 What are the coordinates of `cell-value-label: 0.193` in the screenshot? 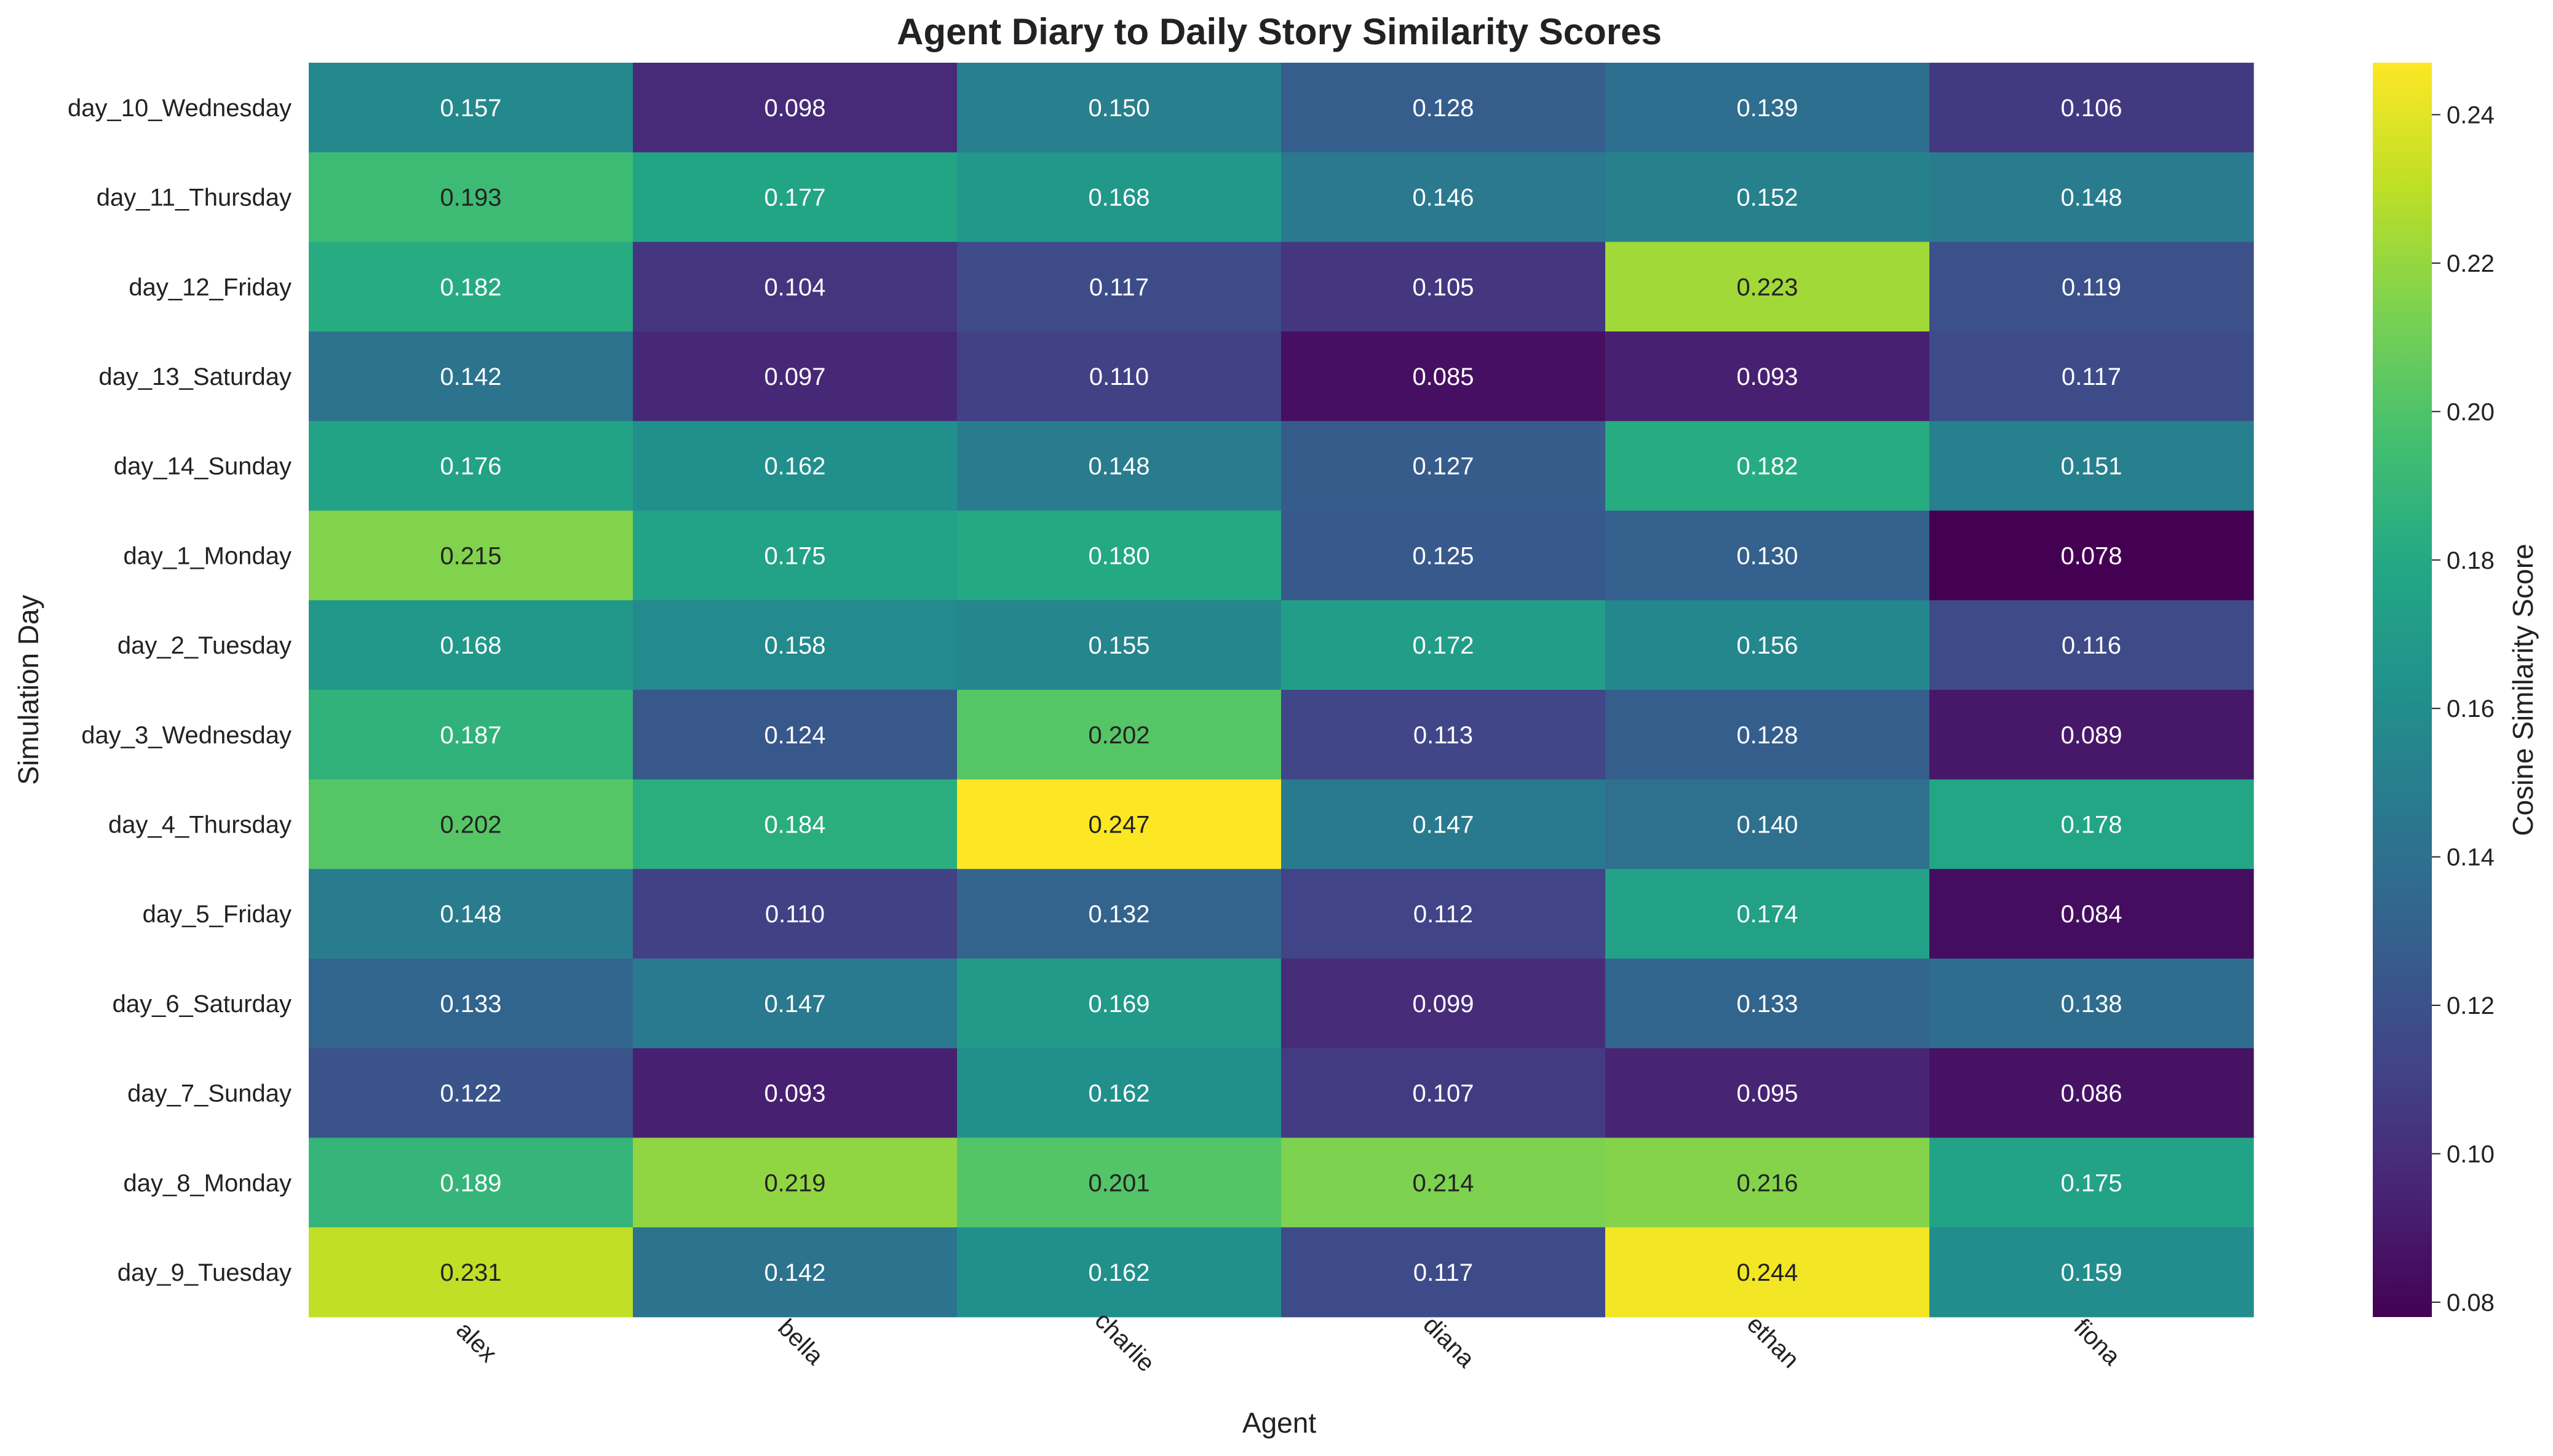 It's located at (470, 198).